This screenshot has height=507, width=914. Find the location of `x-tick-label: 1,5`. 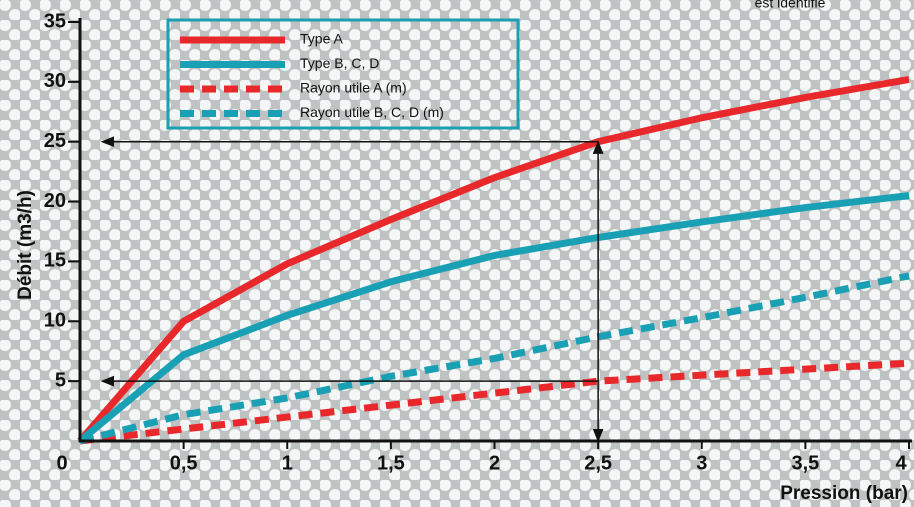

x-tick-label: 1,5 is located at coordinates (391, 463).